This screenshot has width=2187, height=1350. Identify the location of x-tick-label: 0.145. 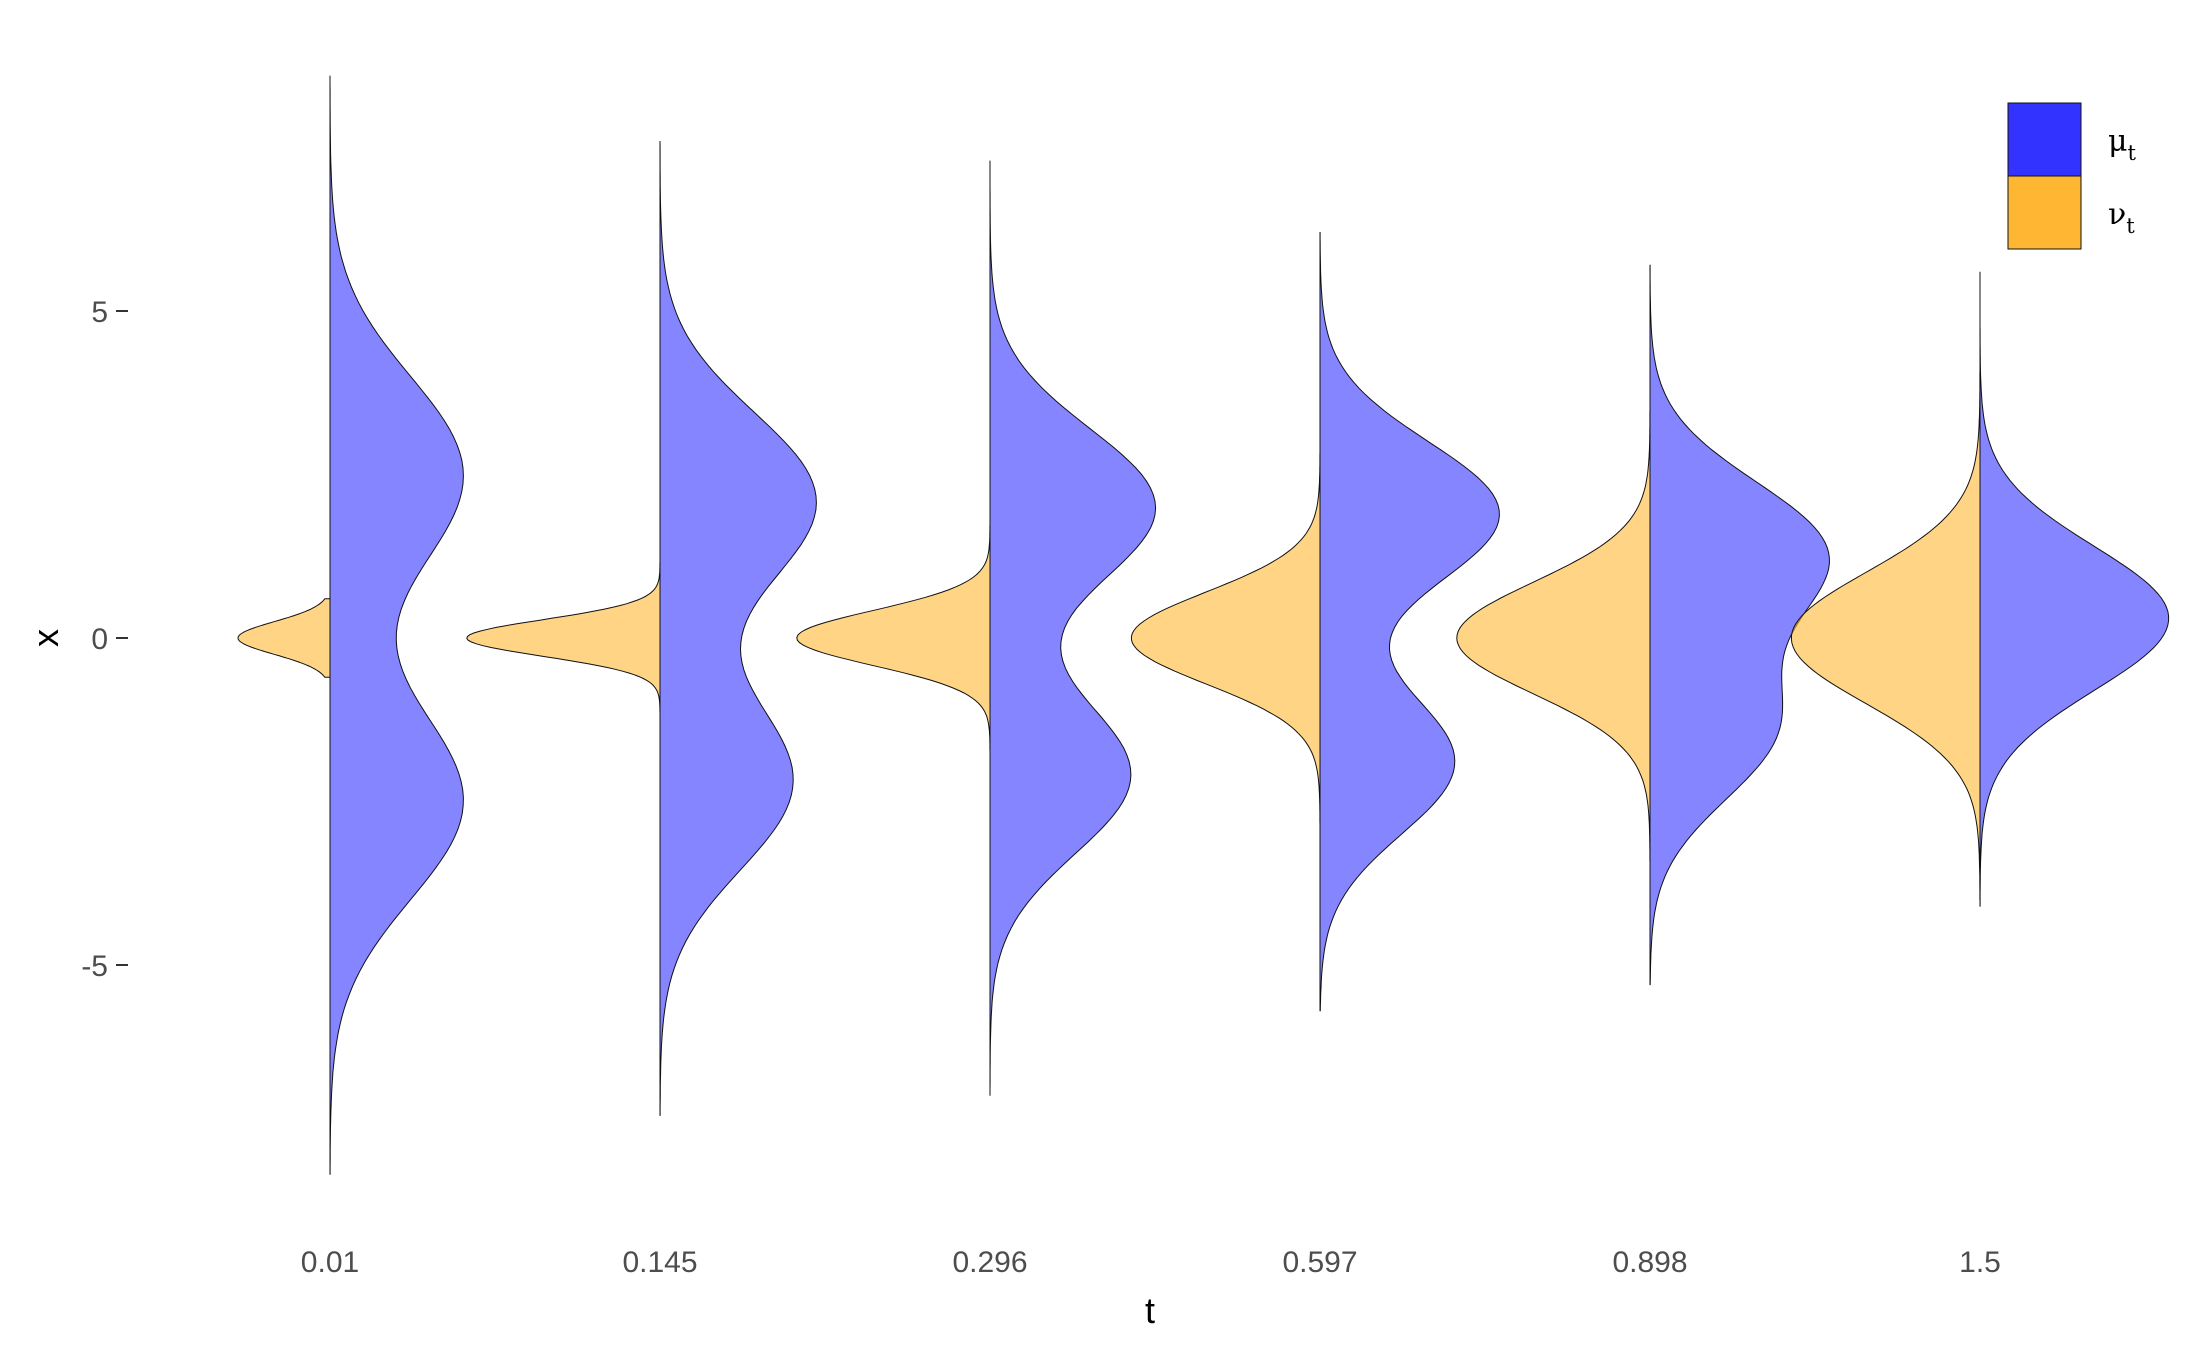
(659, 1262).